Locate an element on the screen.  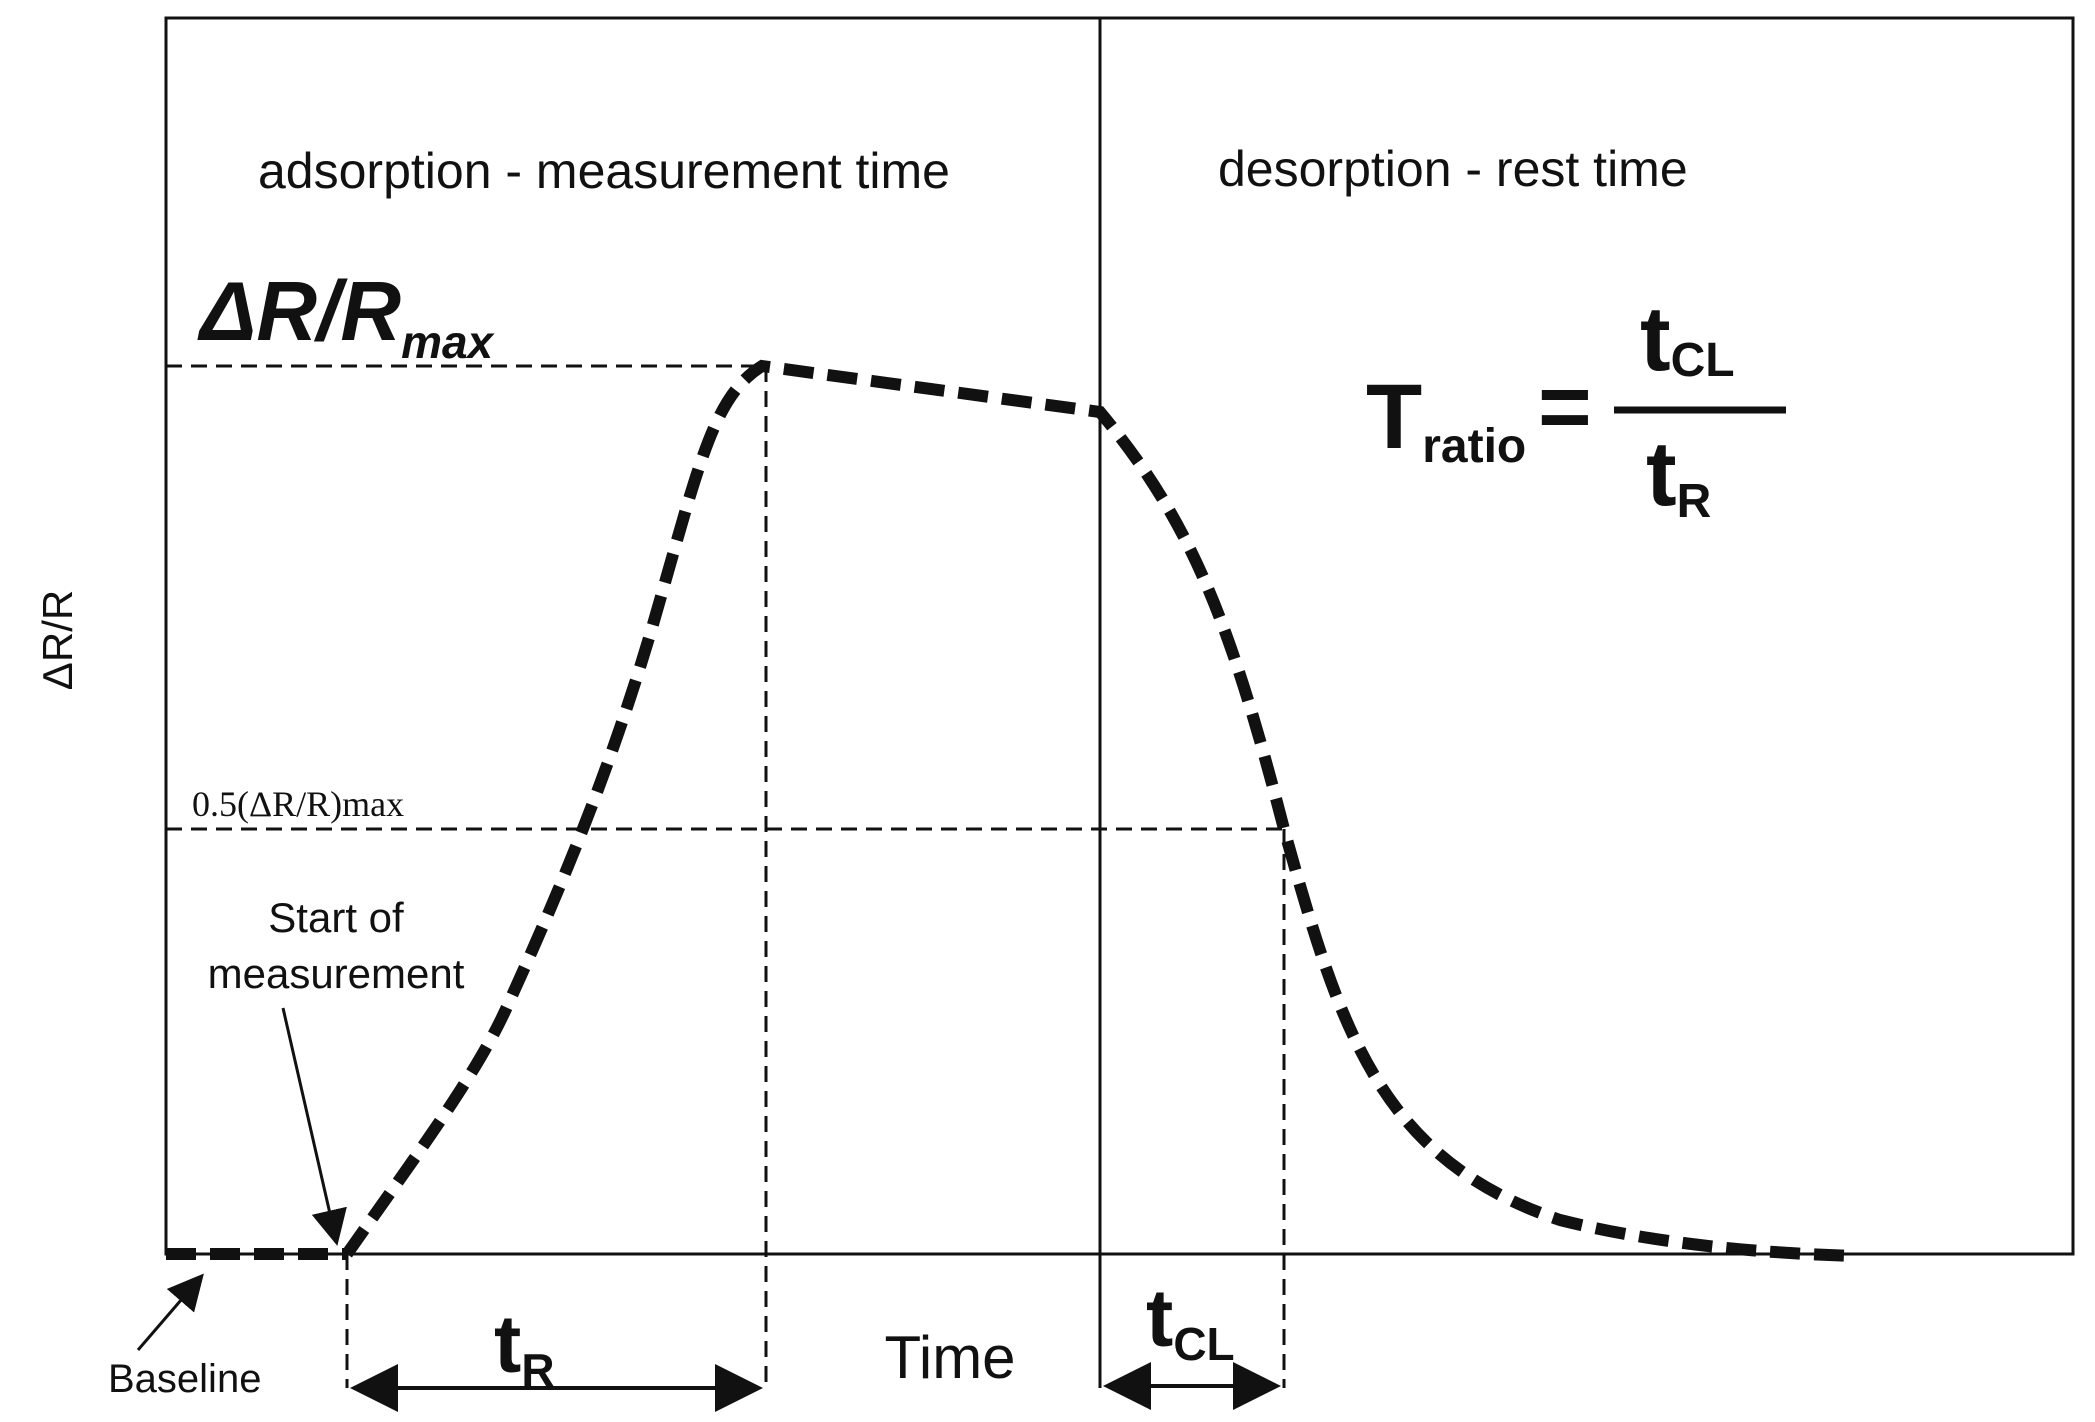
x-axis-label: Time is located at coordinates (949, 1357).